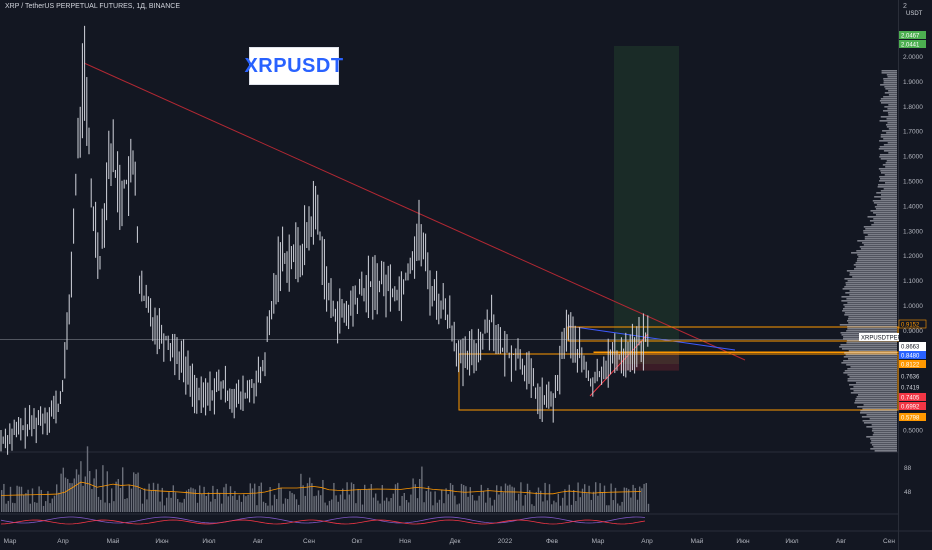 Image resolution: width=932 pixels, height=550 pixels. I want to click on time-axis-label: Апр, so click(63, 541).